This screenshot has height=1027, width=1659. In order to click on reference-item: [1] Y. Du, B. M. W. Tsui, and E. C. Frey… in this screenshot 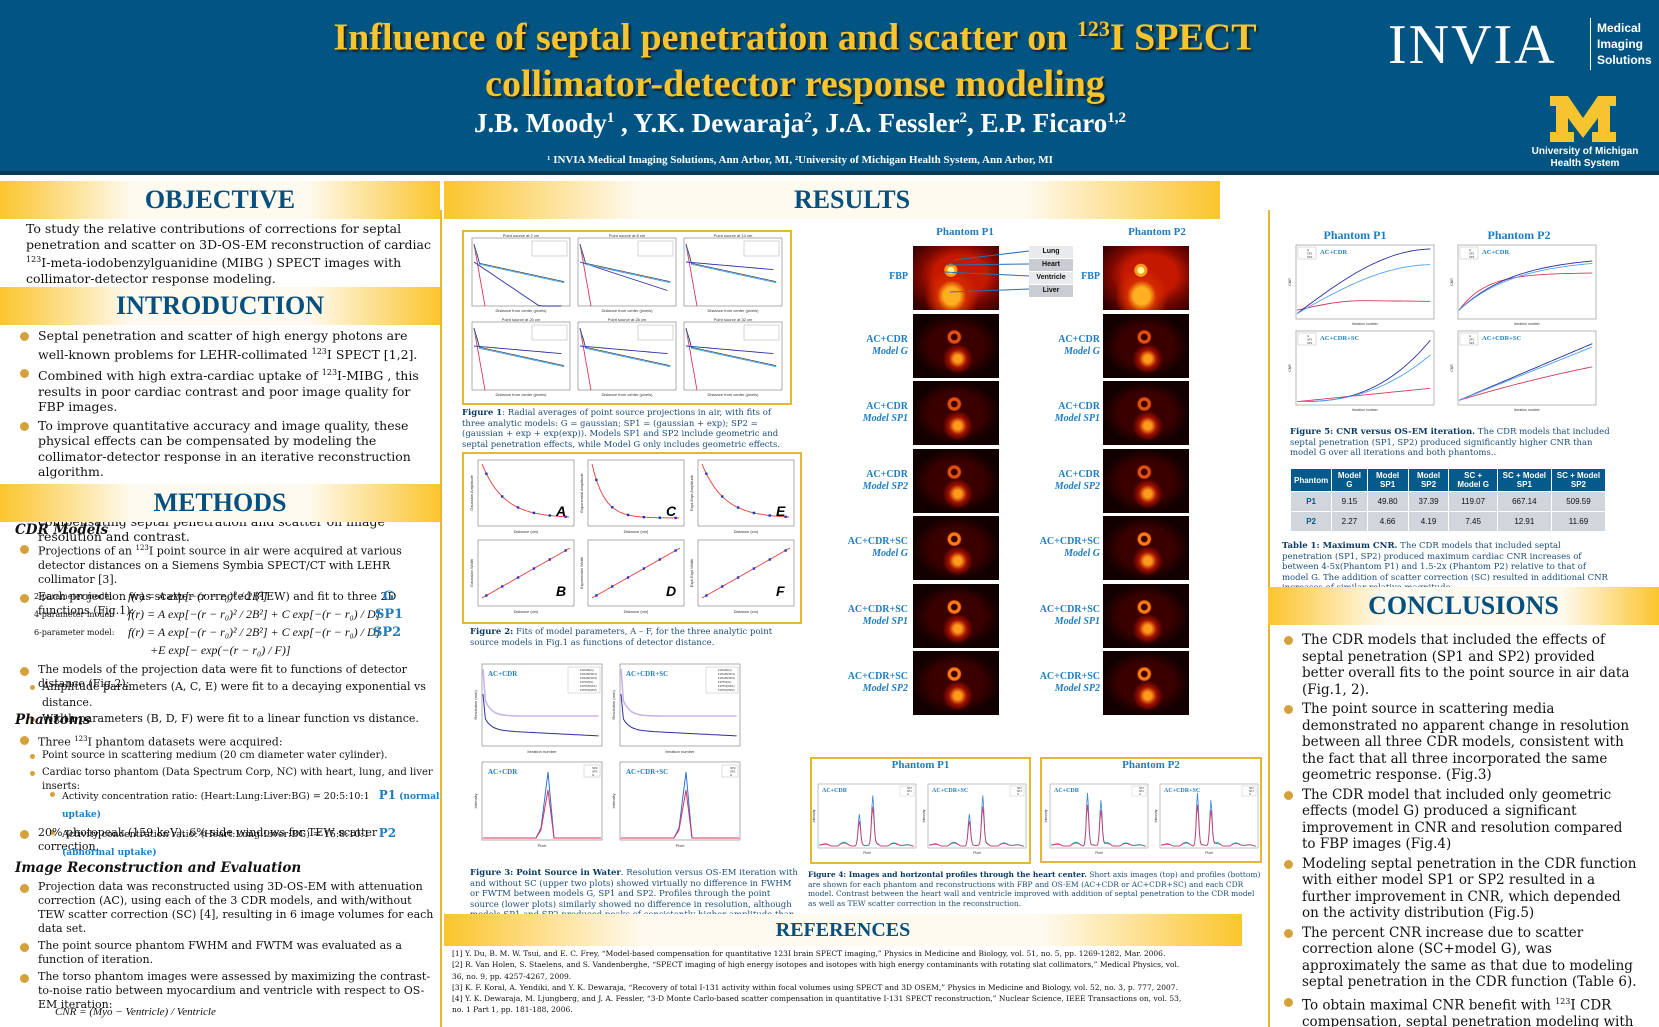, I will do `click(809, 953)`.